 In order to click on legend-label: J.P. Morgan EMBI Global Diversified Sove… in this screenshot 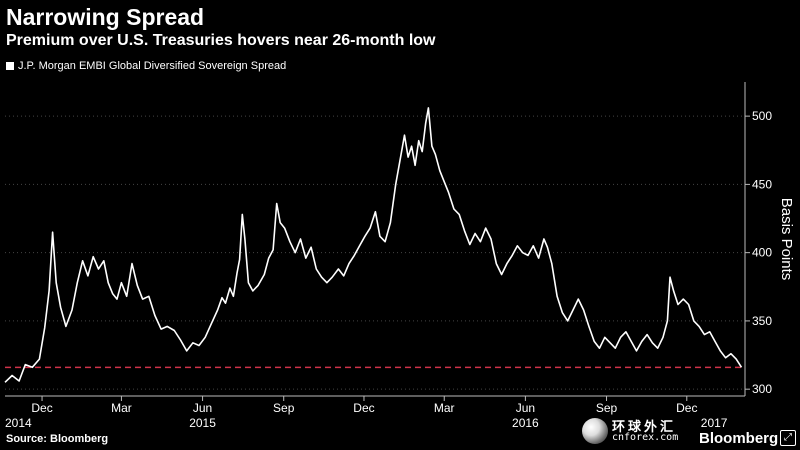, I will do `click(152, 66)`.